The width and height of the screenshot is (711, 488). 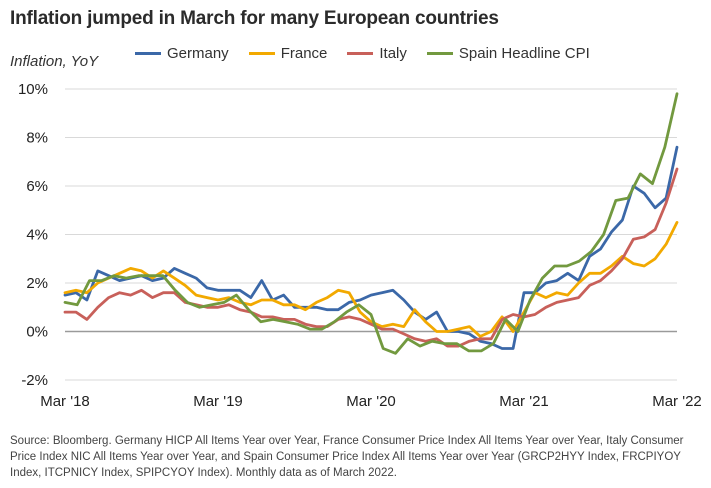 What do you see at coordinates (37, 332) in the screenshot?
I see `y-tick-label: 0%` at bounding box center [37, 332].